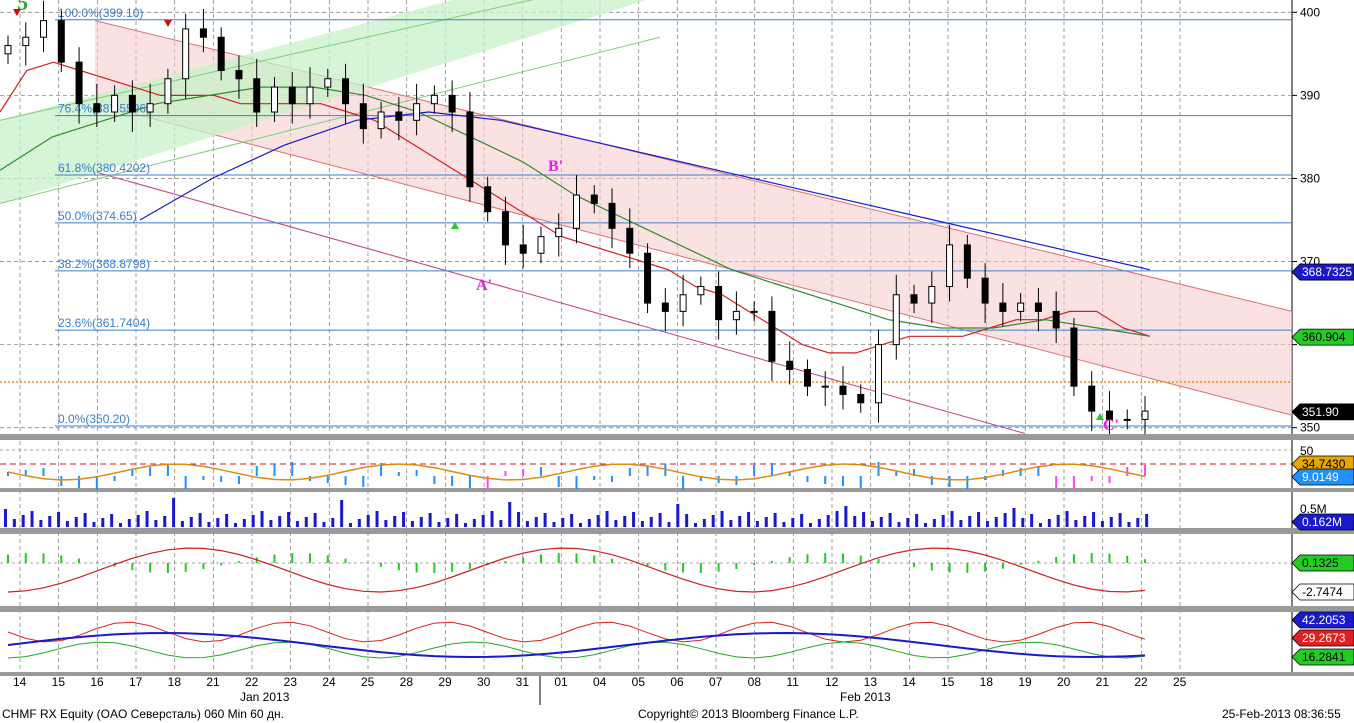 The image size is (1354, 723). Describe the element at coordinates (1322, 563) in the screenshot. I see `macd-badge` at that location.